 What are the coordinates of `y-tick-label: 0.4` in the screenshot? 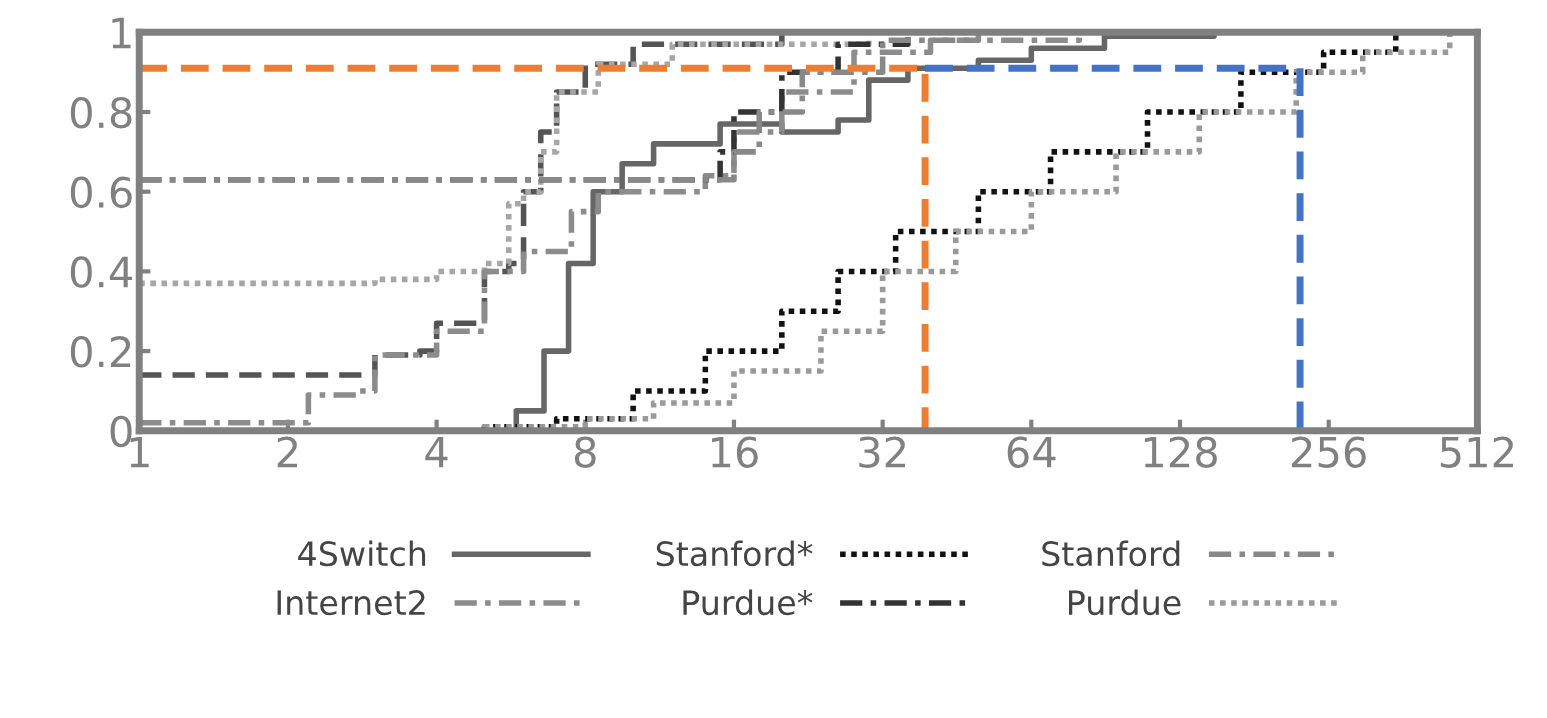 It's located at (101, 272).